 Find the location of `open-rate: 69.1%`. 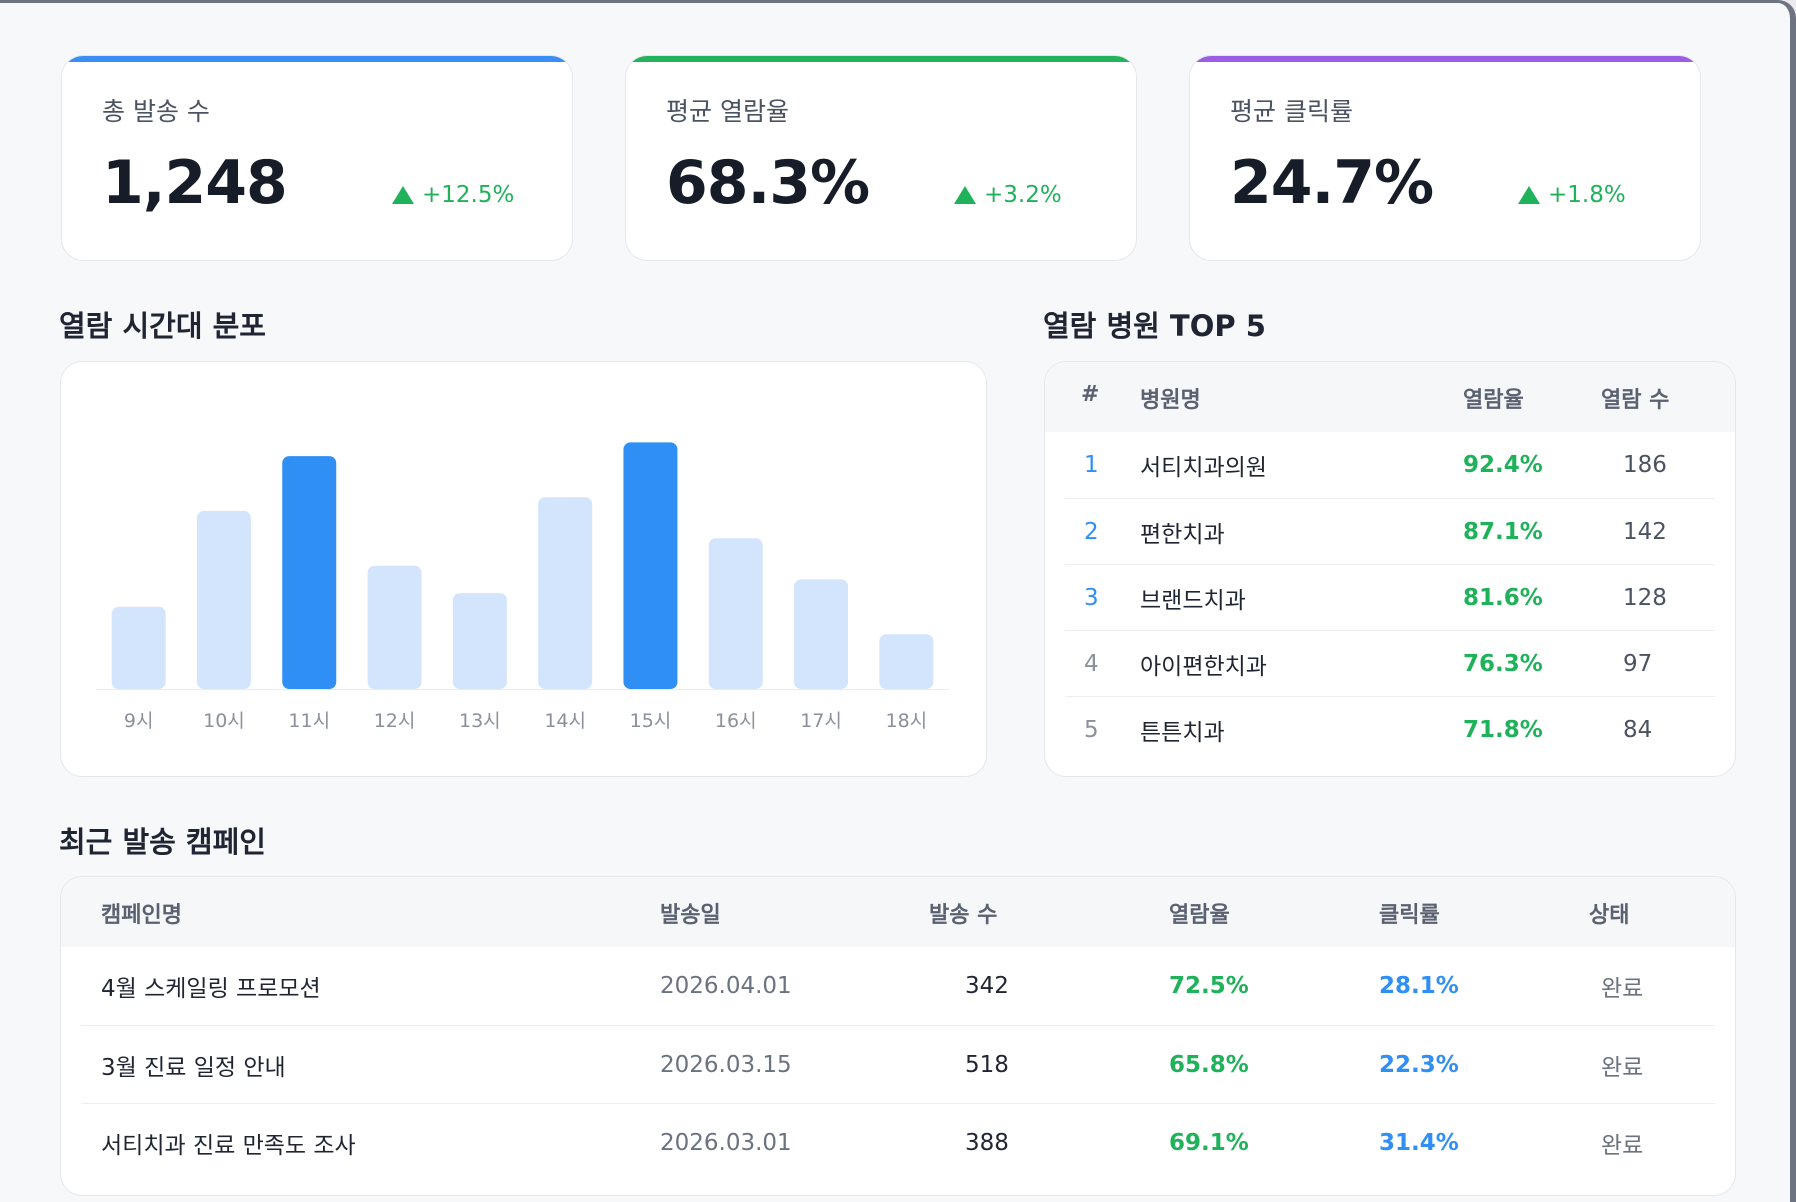

open-rate: 69.1% is located at coordinates (1209, 1142).